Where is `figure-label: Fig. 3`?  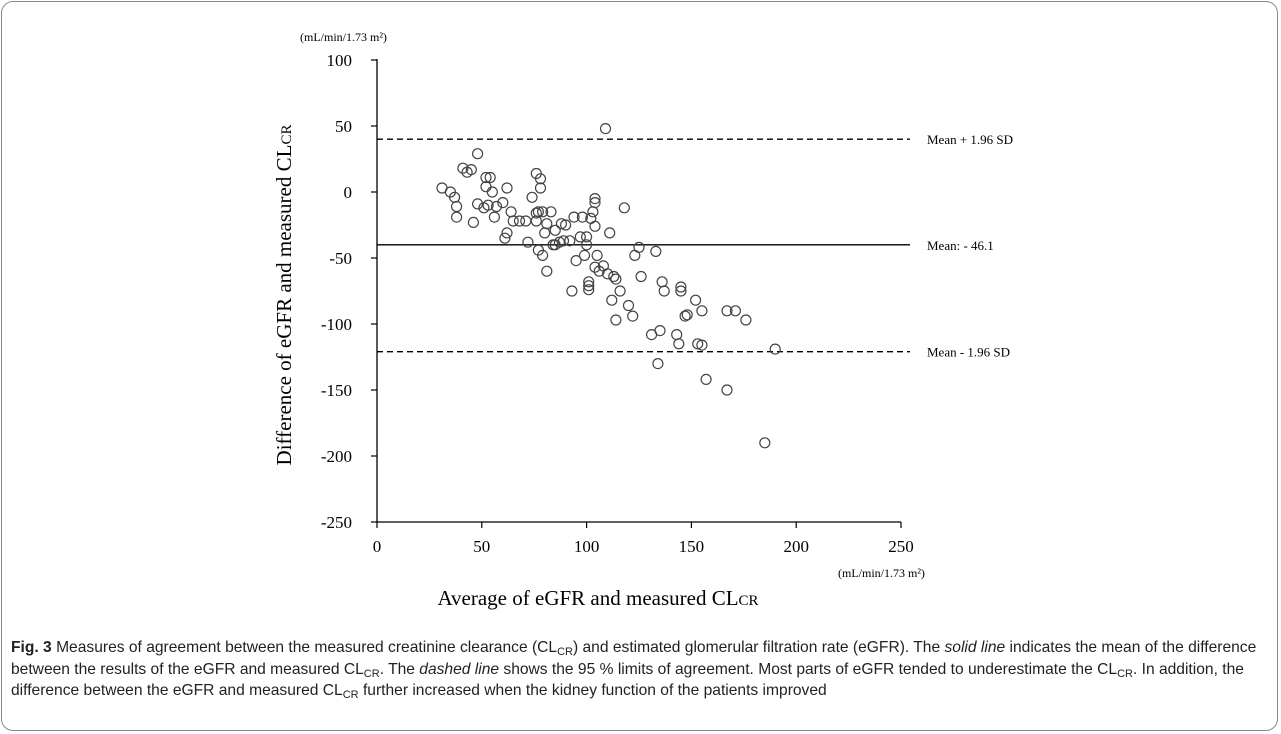 figure-label: Fig. 3 is located at coordinates (31, 647).